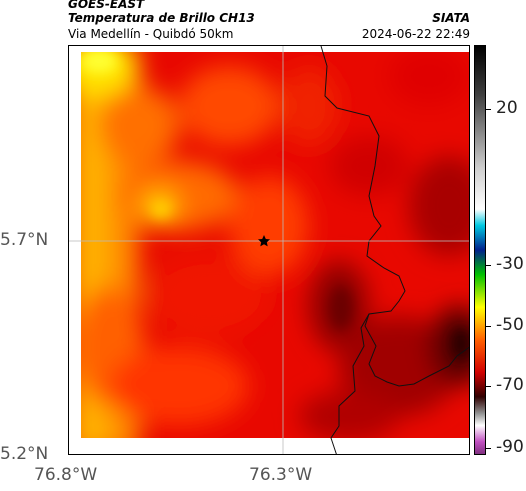  Describe the element at coordinates (106, 5) in the screenshot. I see `satellite-title: GOES-EAST` at that location.